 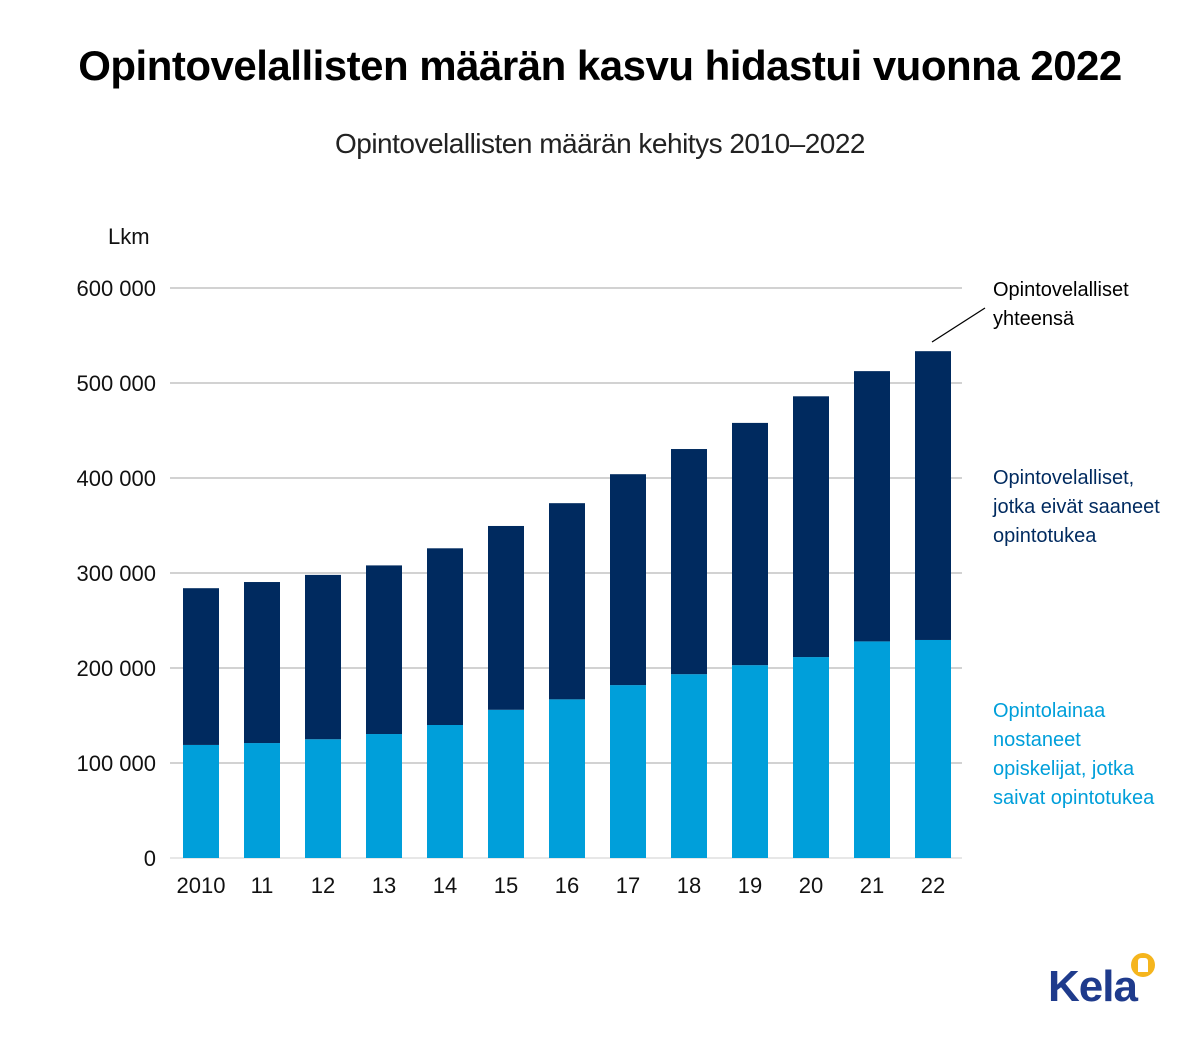 I want to click on legend-dark-line: opintotukea, so click(x=1045, y=536).